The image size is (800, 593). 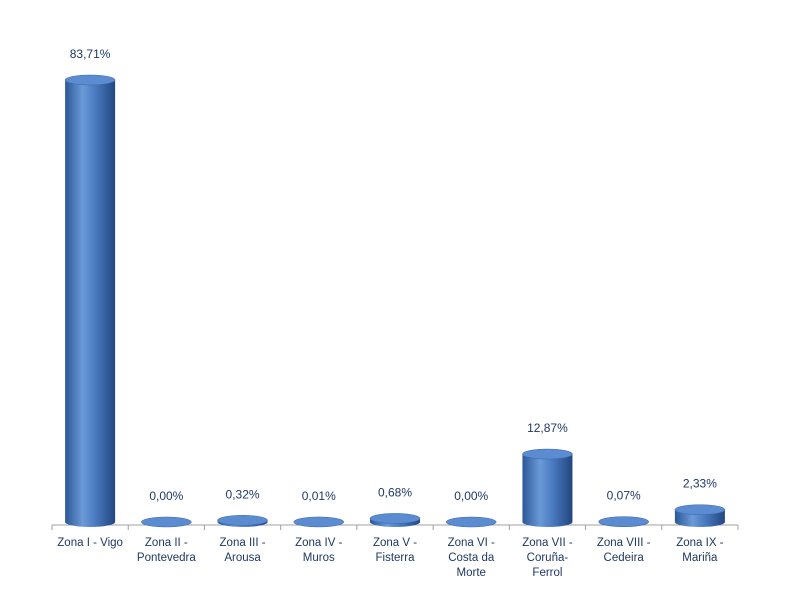 I want to click on x-tick-label: Zona II - Pontevedra, so click(x=166, y=550).